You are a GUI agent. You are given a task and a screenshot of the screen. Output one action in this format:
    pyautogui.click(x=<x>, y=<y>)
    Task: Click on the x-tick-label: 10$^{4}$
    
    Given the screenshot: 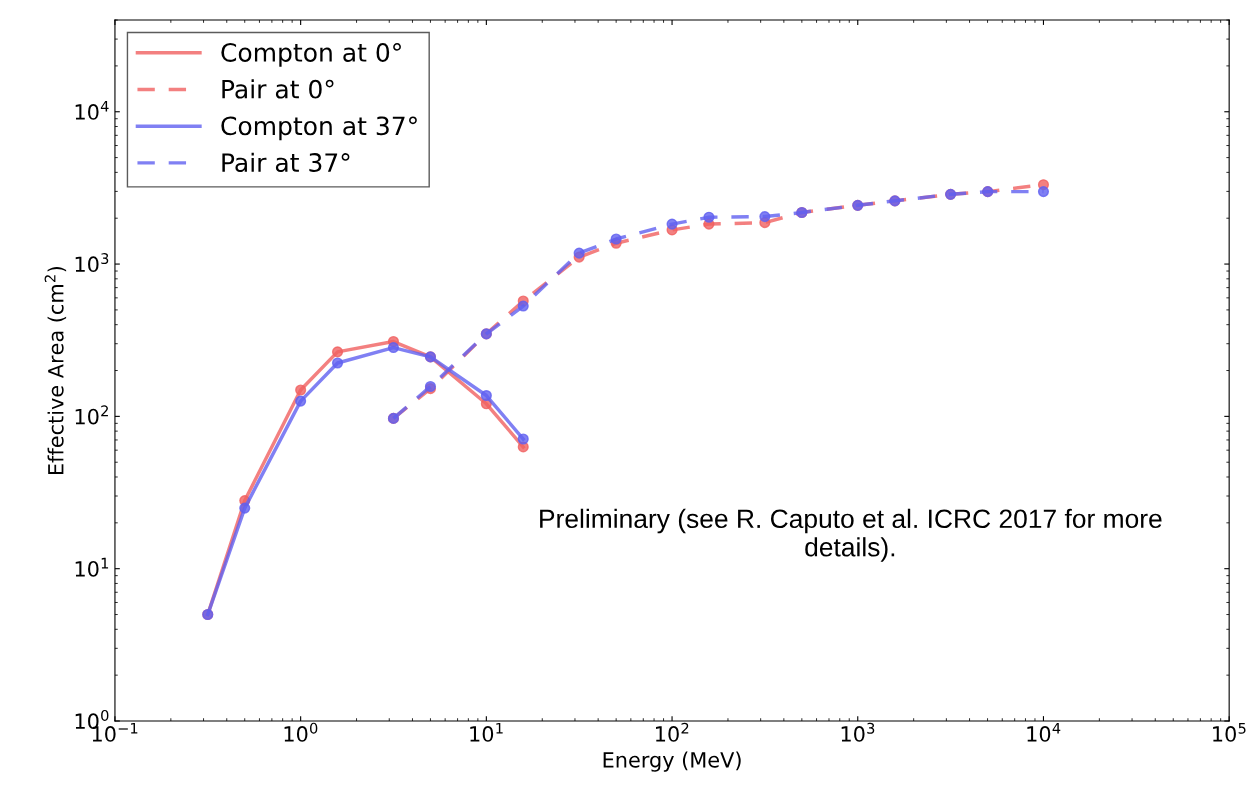 What is the action you would take?
    pyautogui.click(x=1044, y=732)
    